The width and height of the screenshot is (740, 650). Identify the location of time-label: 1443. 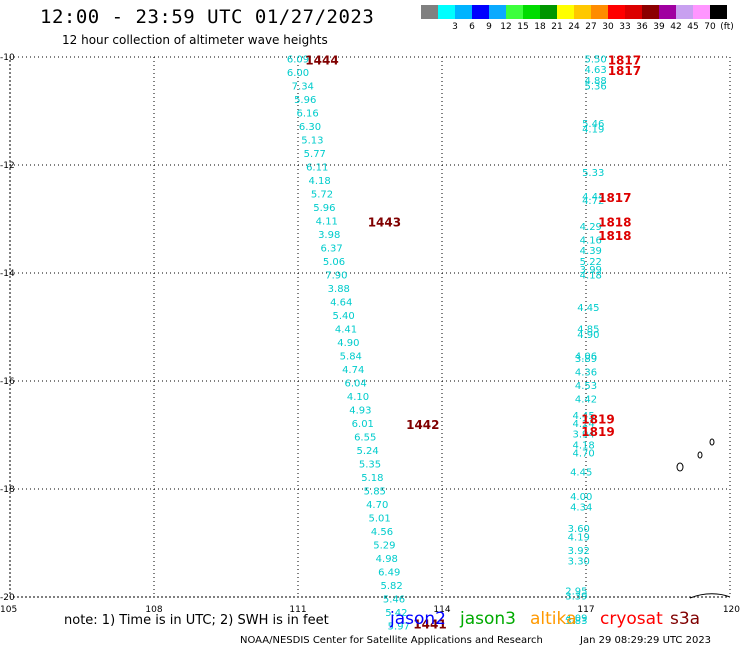
(384, 222).